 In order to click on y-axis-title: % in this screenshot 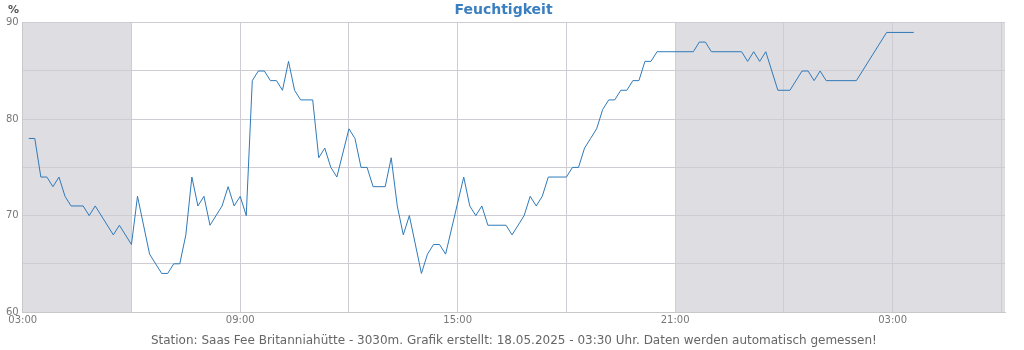, I will do `click(14, 9)`.